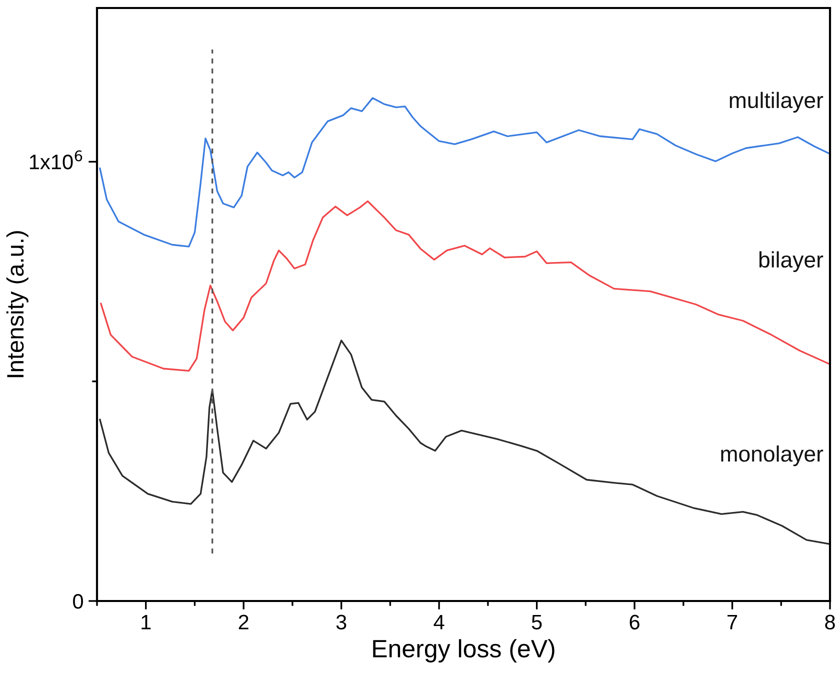 The height and width of the screenshot is (686, 839). What do you see at coordinates (772, 455) in the screenshot?
I see `text: monolayer` at bounding box center [772, 455].